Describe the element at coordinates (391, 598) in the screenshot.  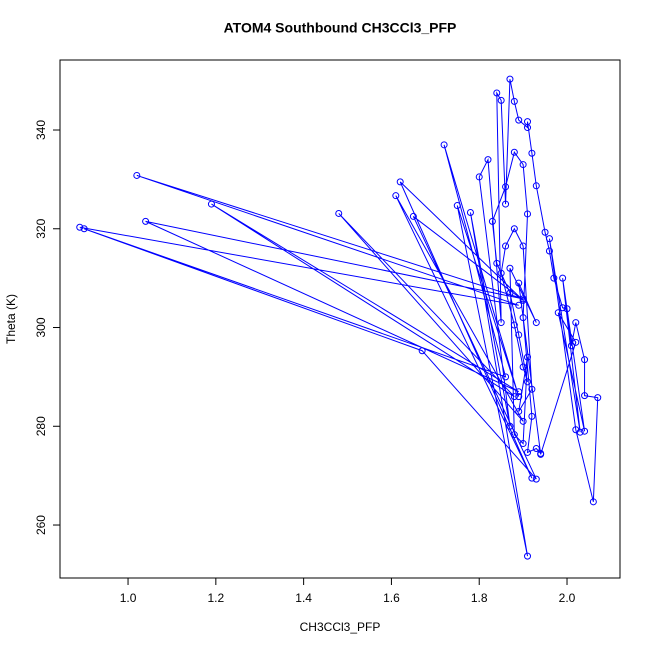
I see `x-tick-label: 1.6` at that location.